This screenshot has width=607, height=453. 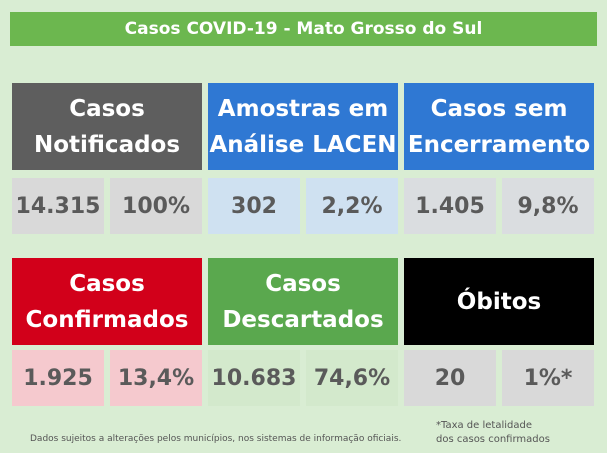 What do you see at coordinates (156, 378) in the screenshot?
I see `card-value: 13,4%` at bounding box center [156, 378].